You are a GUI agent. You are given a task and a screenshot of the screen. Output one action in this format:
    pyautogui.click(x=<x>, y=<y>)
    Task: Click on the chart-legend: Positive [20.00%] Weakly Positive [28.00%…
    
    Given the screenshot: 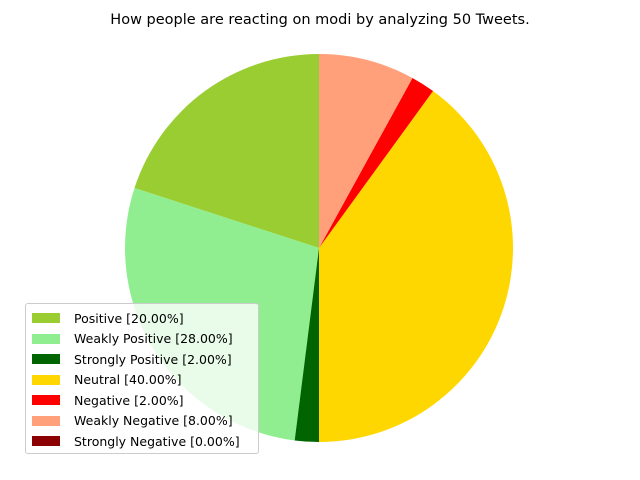 What is the action you would take?
    pyautogui.click(x=142, y=378)
    